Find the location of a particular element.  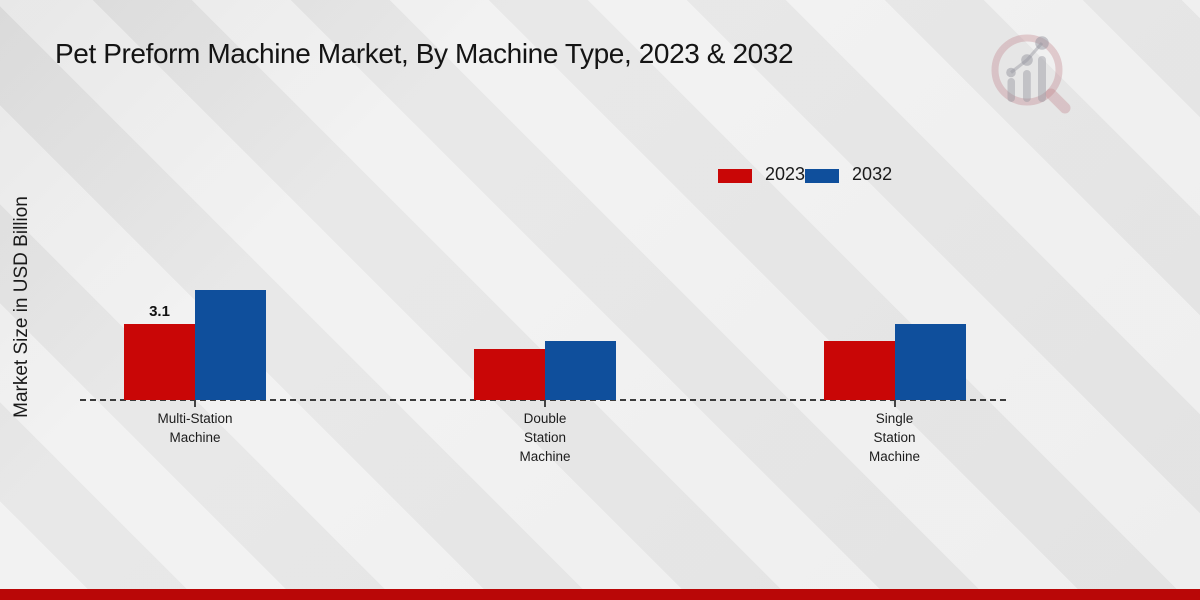

bar-2032-double-station-machine is located at coordinates (580, 370).